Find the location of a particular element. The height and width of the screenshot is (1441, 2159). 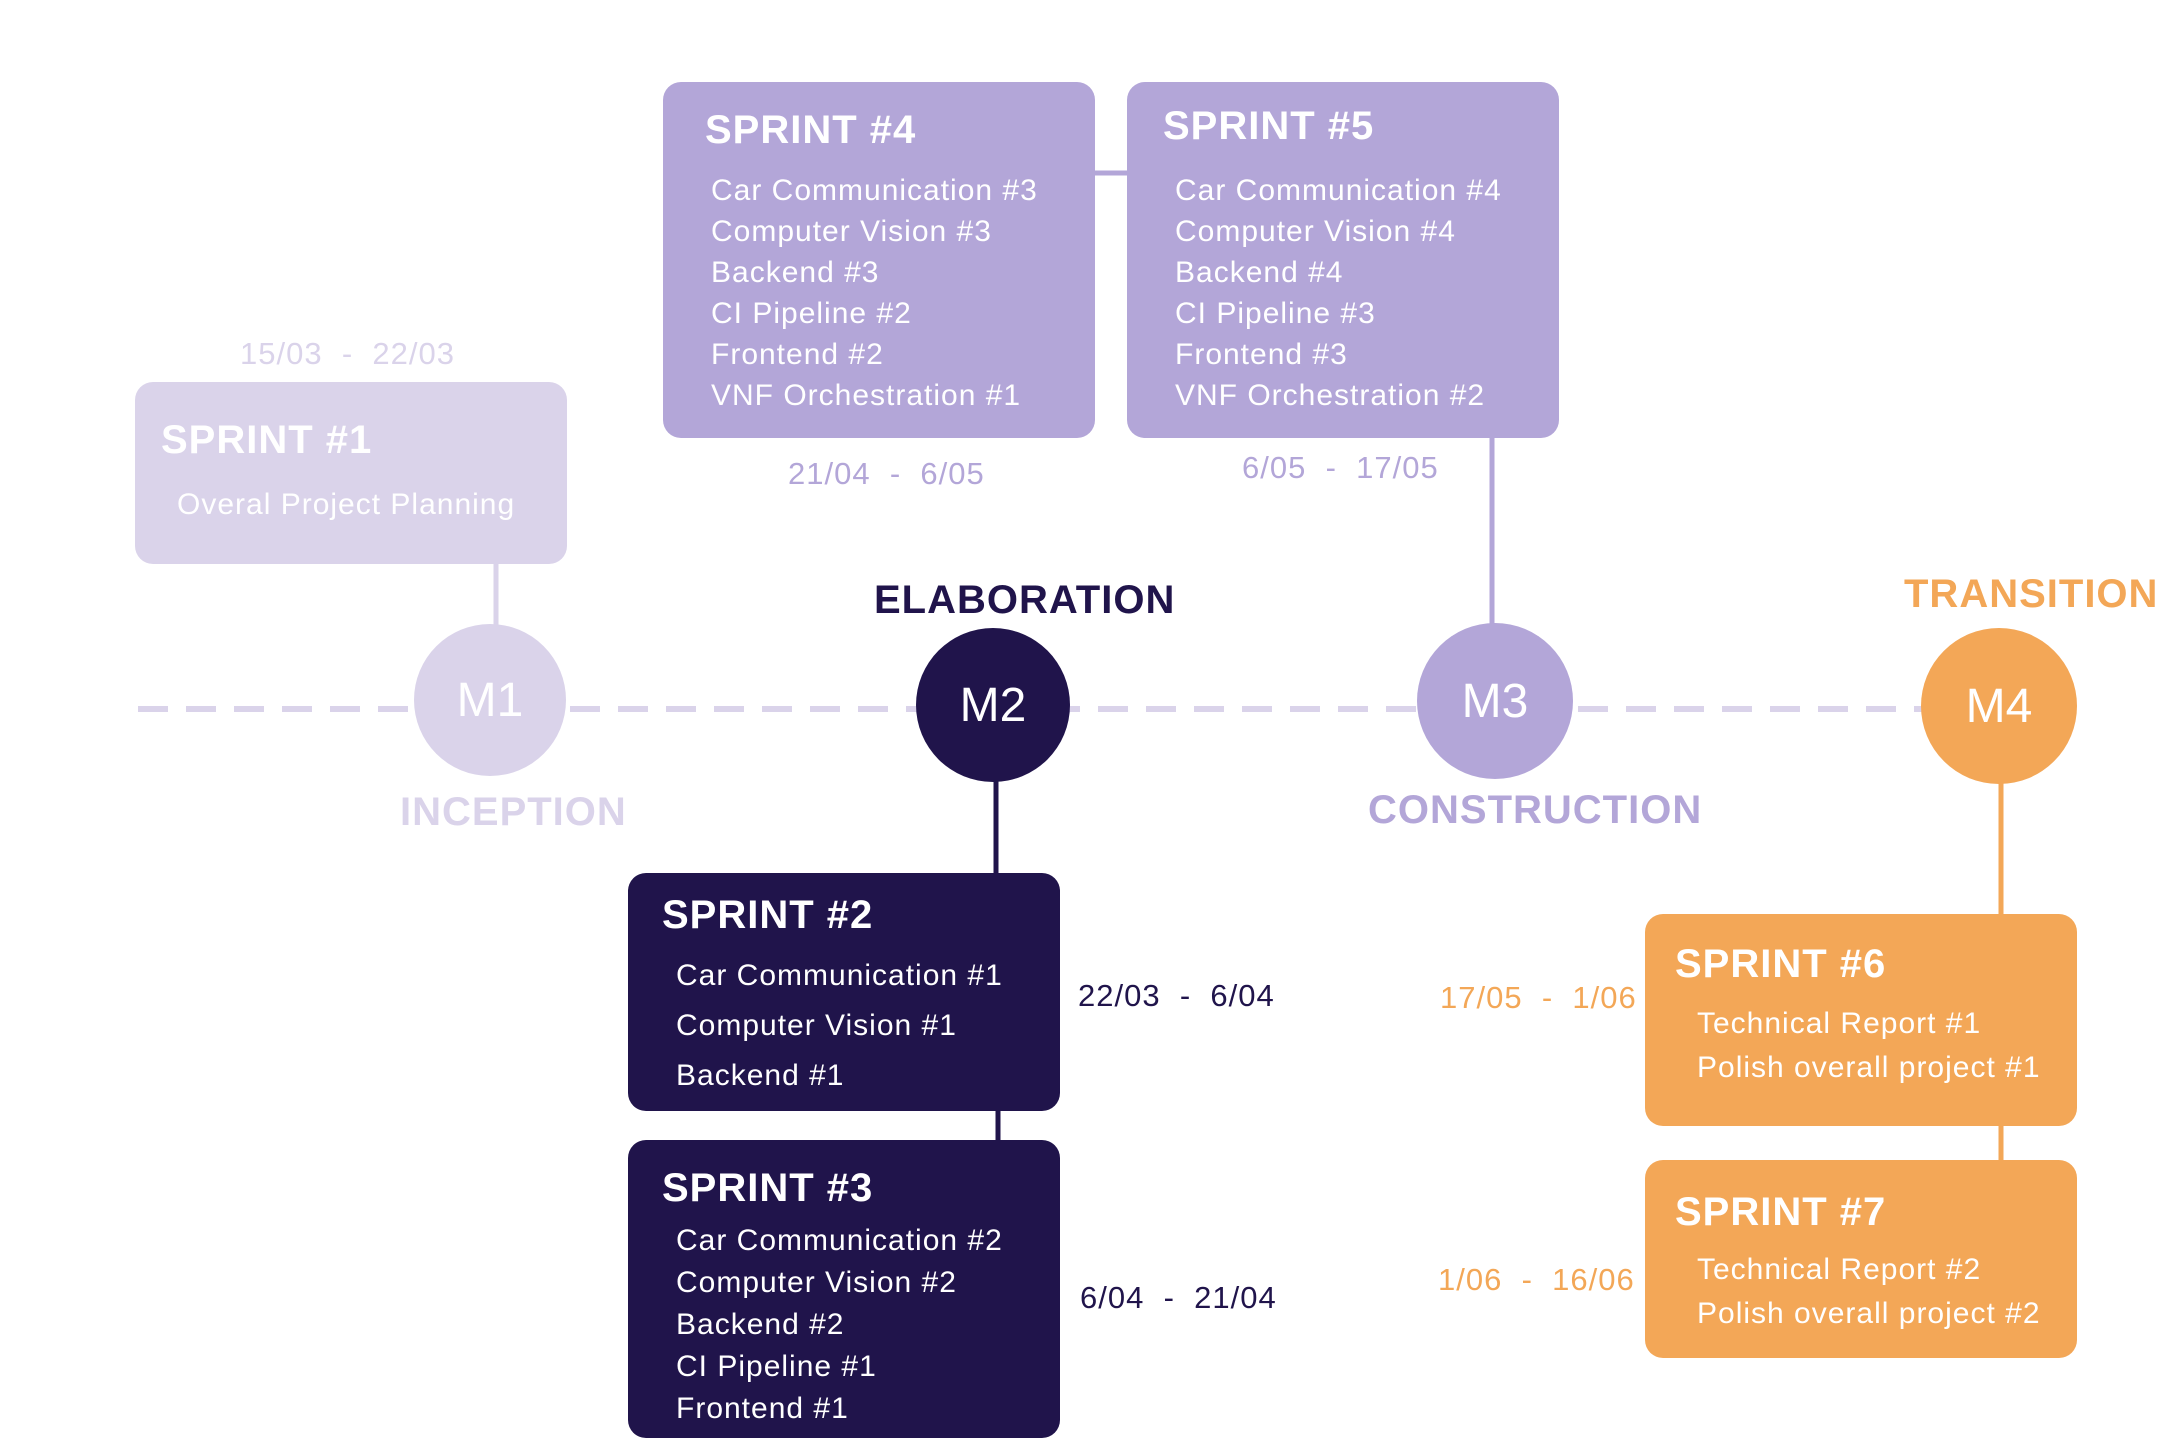

sprint-2-dates: 22/03 - 6/04 is located at coordinates (1176, 995).